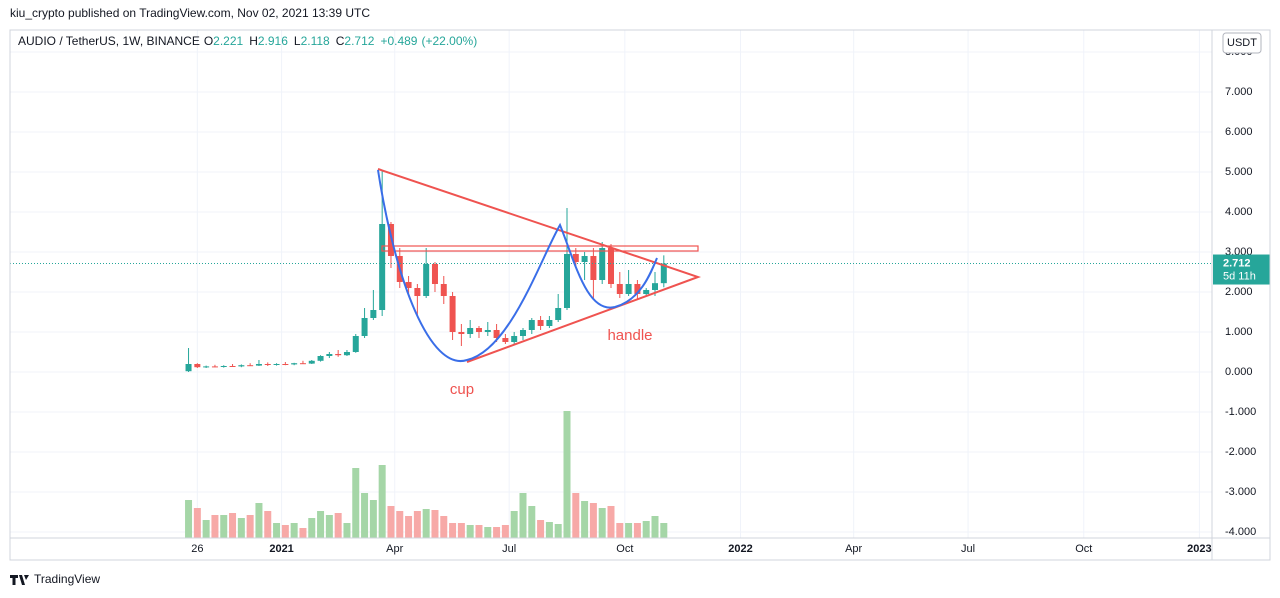 The height and width of the screenshot is (598, 1280). I want to click on currency-label: USDT, so click(1242, 43).